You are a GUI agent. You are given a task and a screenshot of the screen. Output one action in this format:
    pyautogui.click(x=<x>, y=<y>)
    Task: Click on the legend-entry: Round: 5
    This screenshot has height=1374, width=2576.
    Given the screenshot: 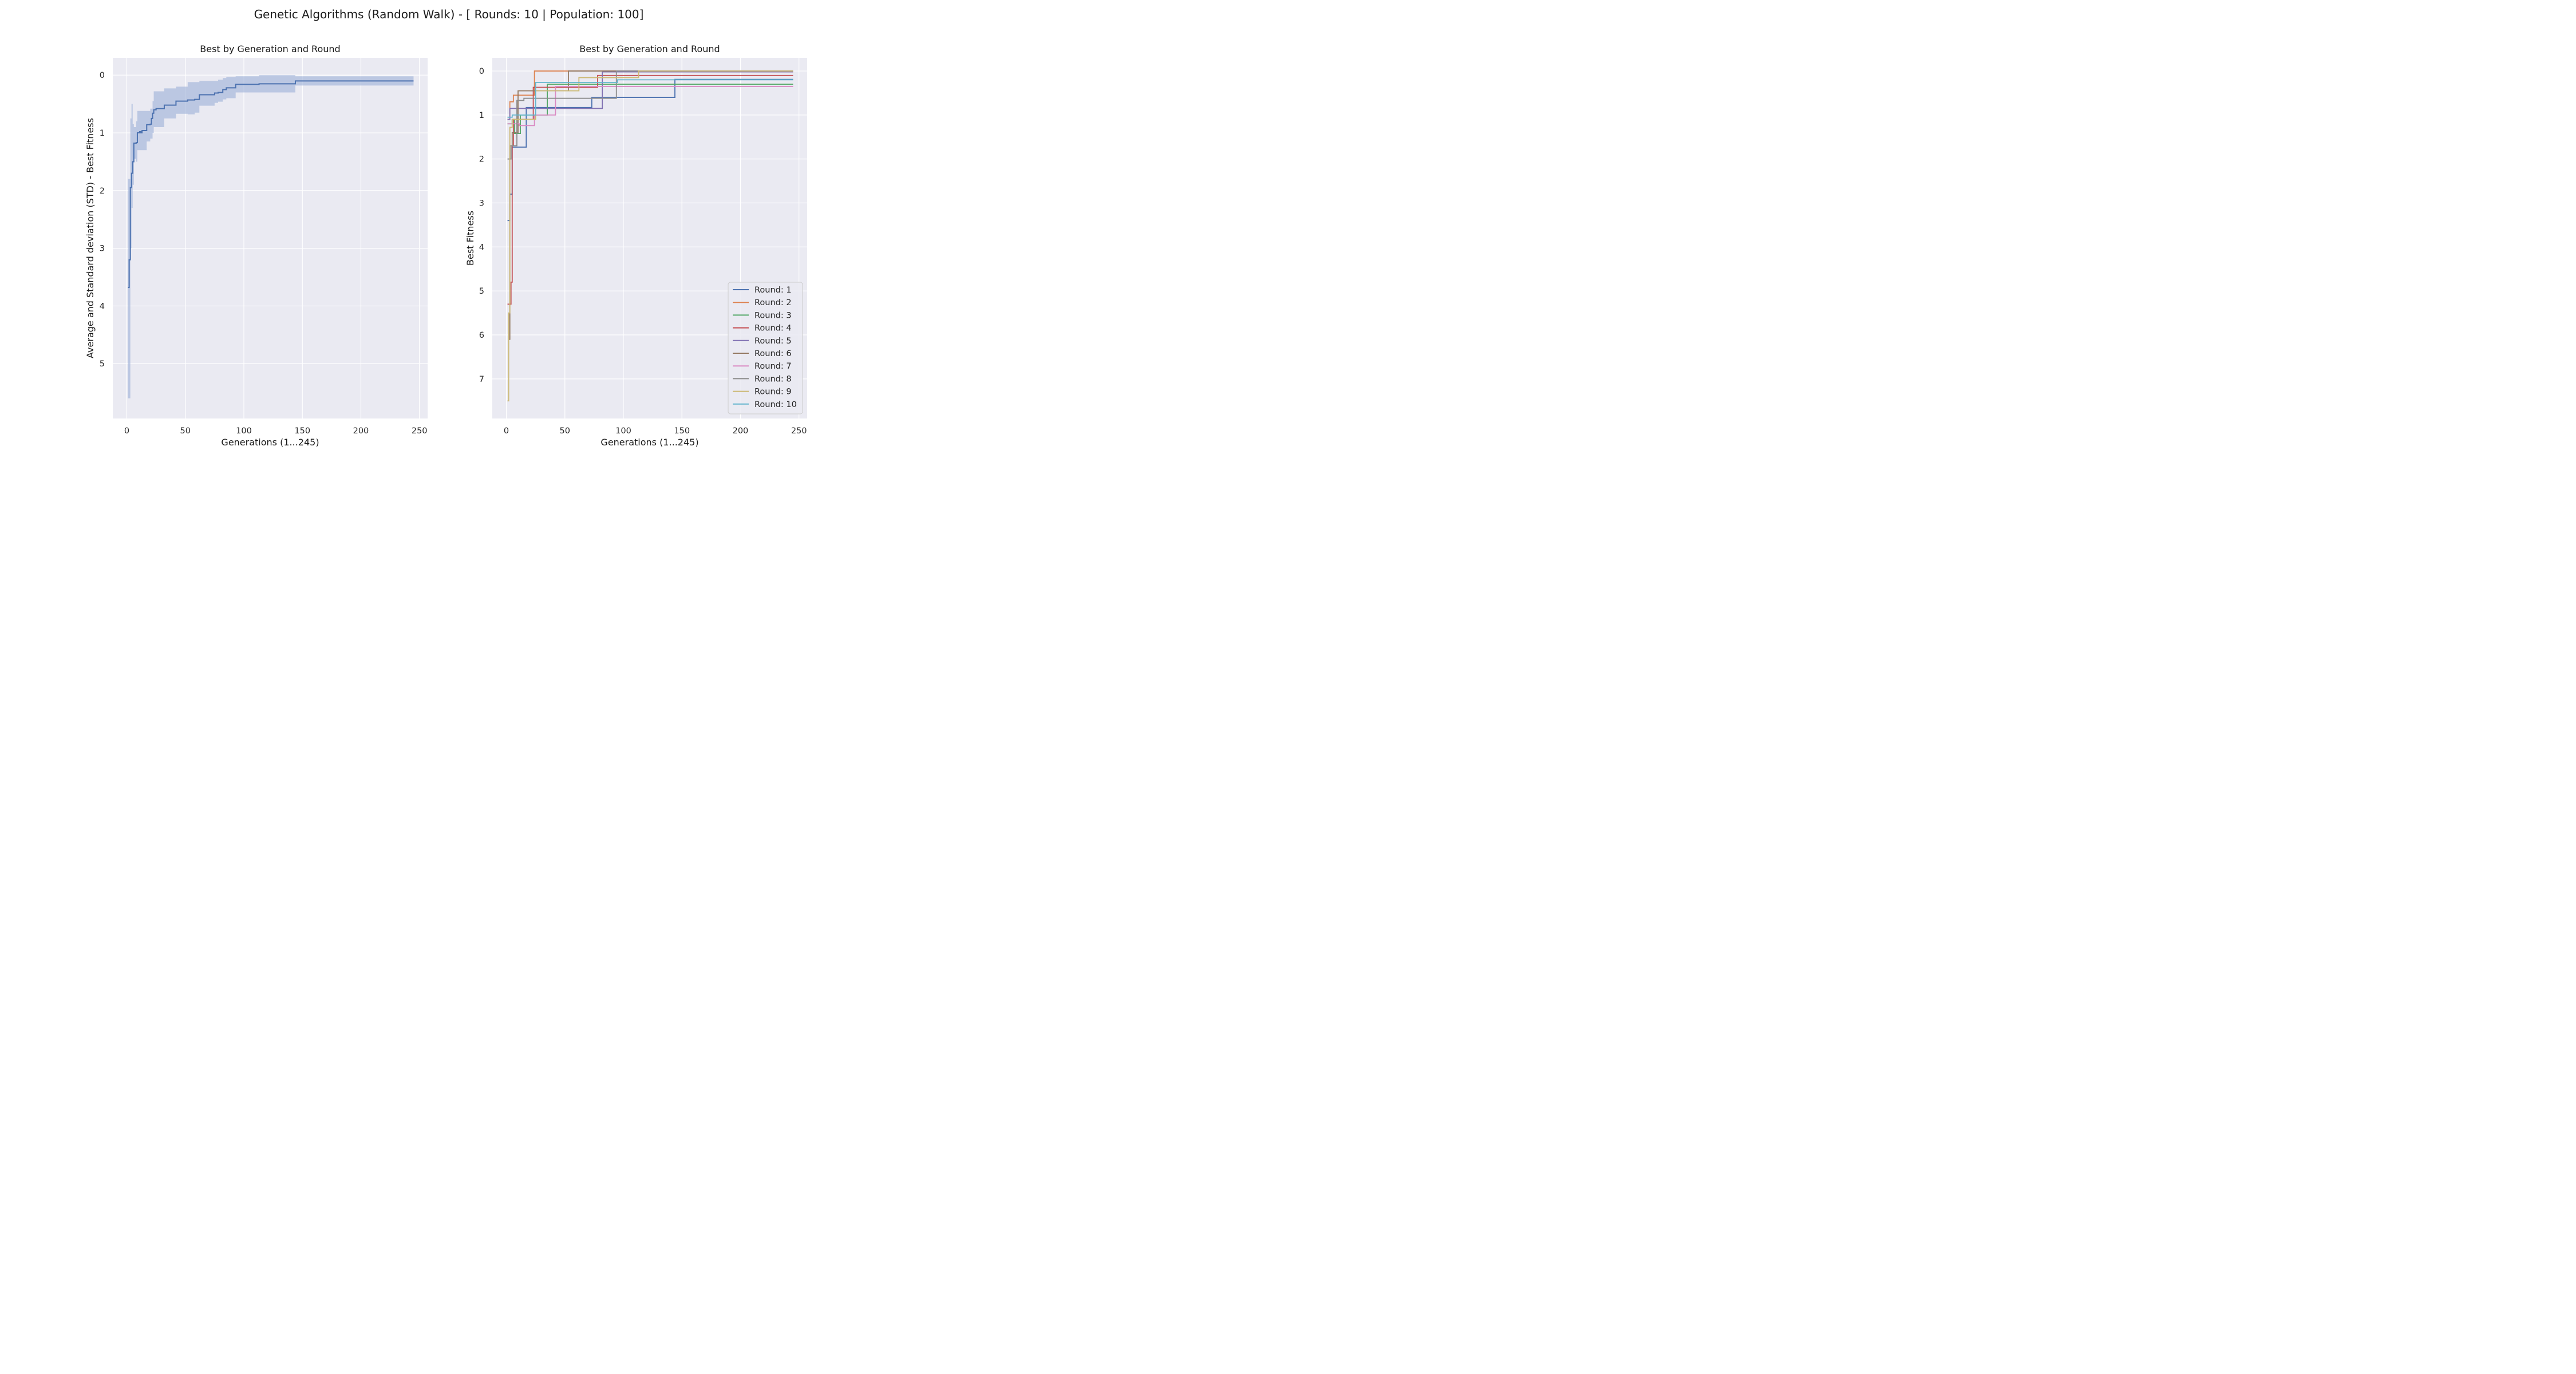 What is the action you would take?
    pyautogui.click(x=773, y=341)
    